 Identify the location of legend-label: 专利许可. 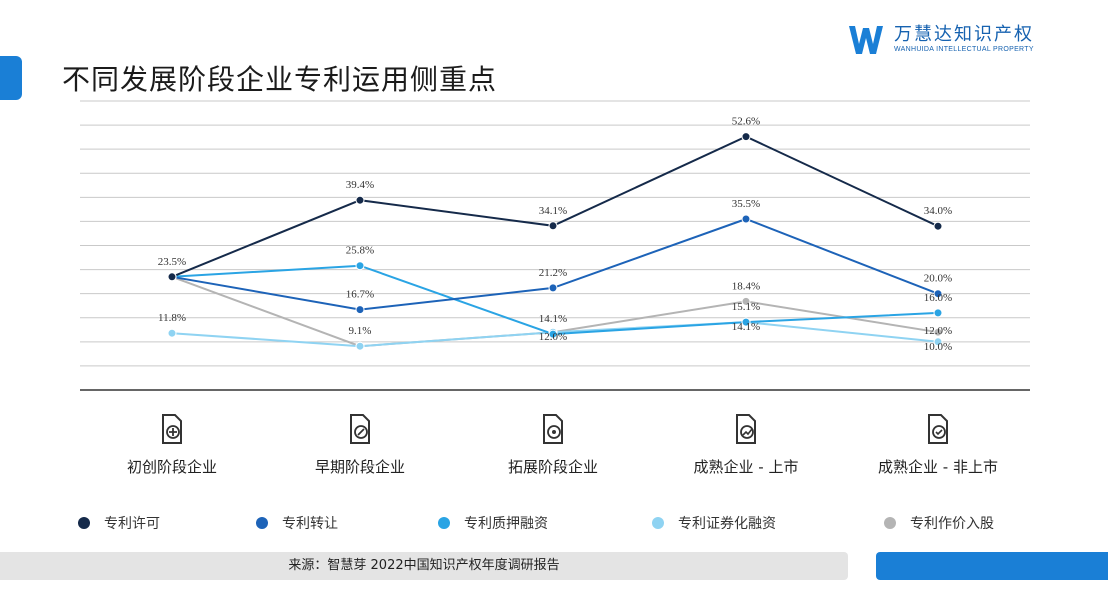
(132, 524).